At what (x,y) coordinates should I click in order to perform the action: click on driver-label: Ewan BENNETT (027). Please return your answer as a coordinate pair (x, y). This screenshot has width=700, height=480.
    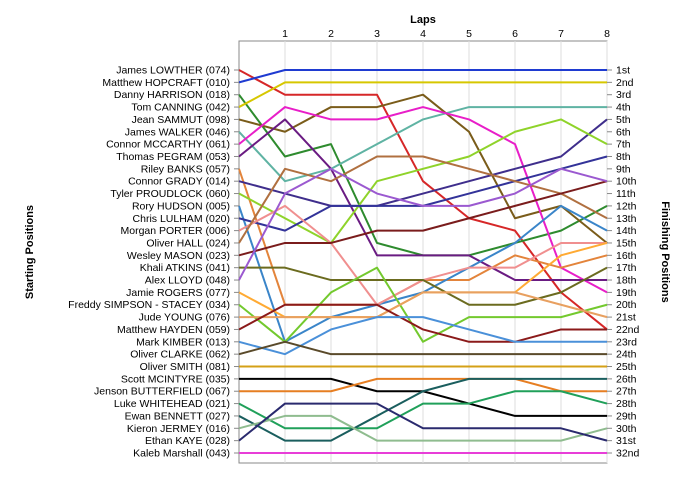
    Looking at the image, I should click on (177, 416).